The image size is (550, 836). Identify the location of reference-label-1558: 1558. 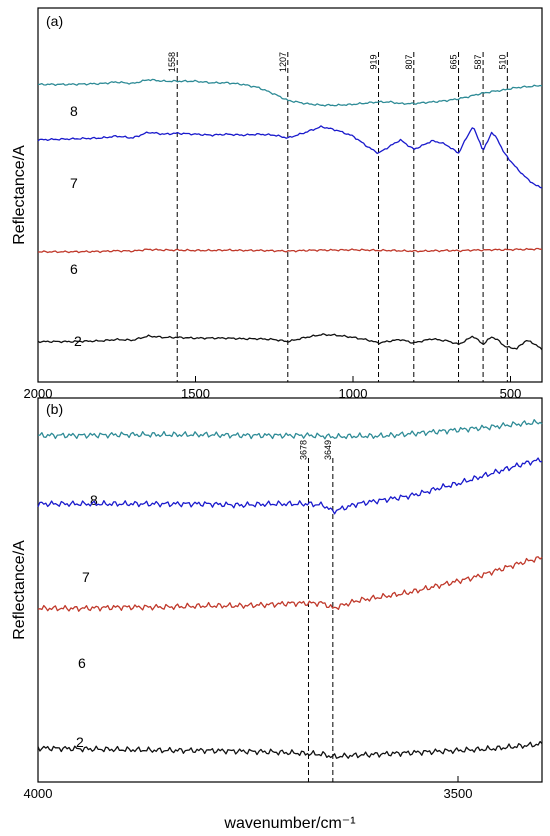
(172, 62).